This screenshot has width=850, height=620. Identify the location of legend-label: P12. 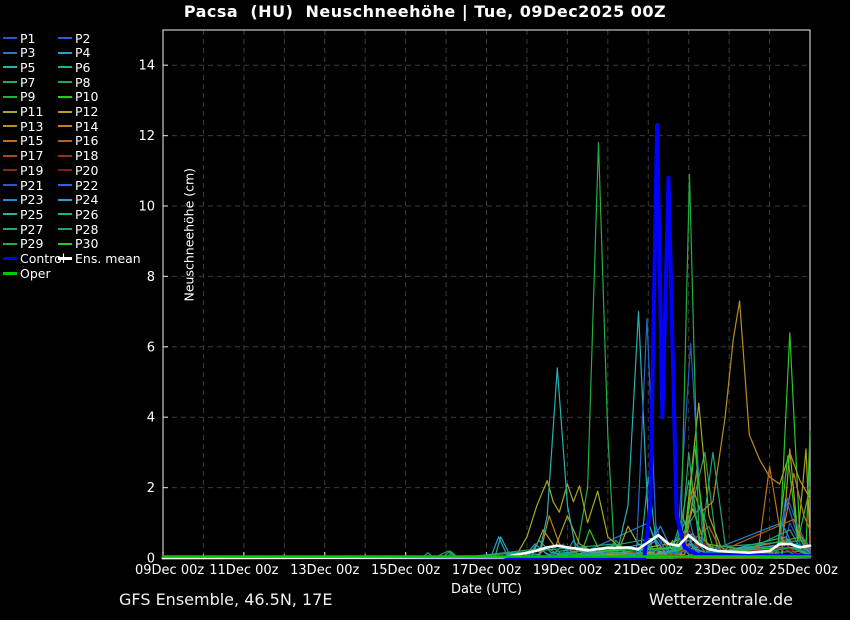
(87, 111).